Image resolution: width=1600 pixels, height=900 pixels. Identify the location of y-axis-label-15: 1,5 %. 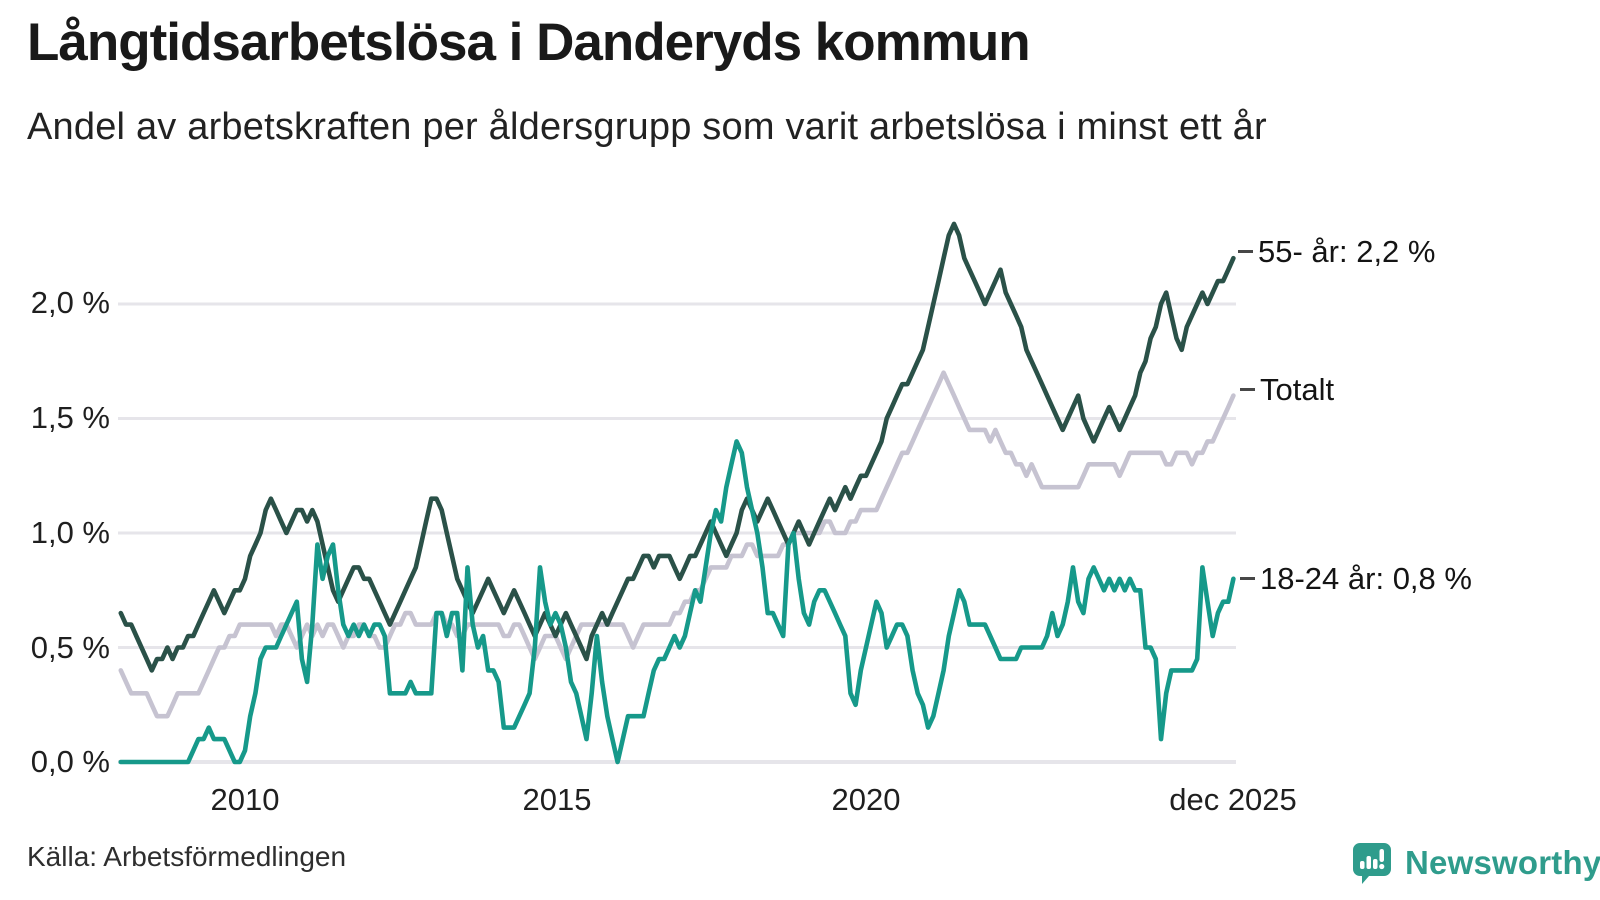
(70, 417).